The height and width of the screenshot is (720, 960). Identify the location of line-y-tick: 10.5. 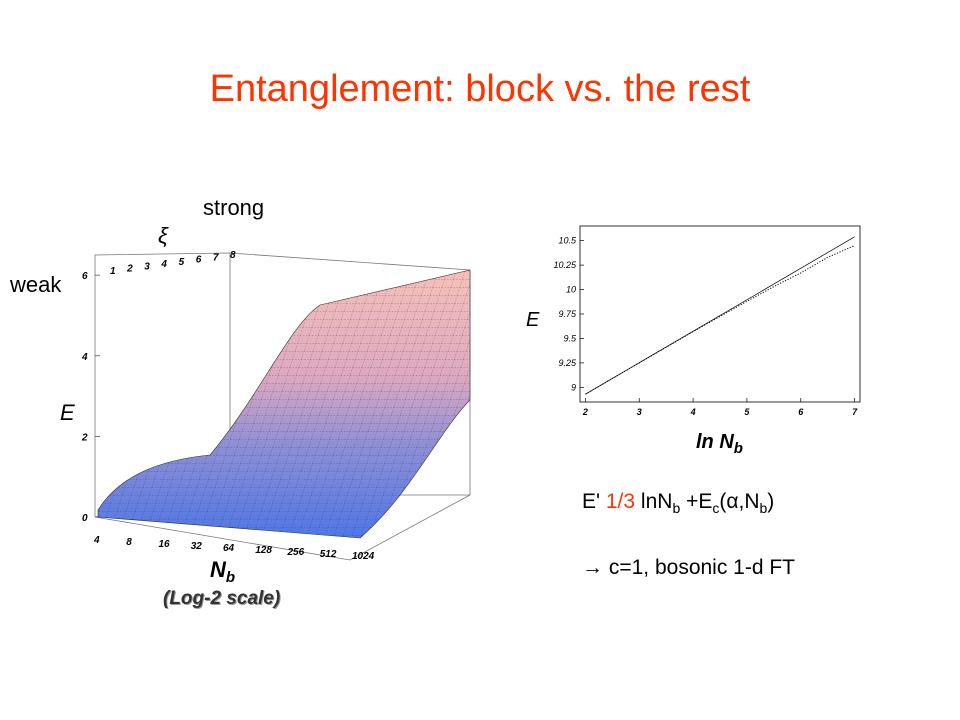
(567, 241).